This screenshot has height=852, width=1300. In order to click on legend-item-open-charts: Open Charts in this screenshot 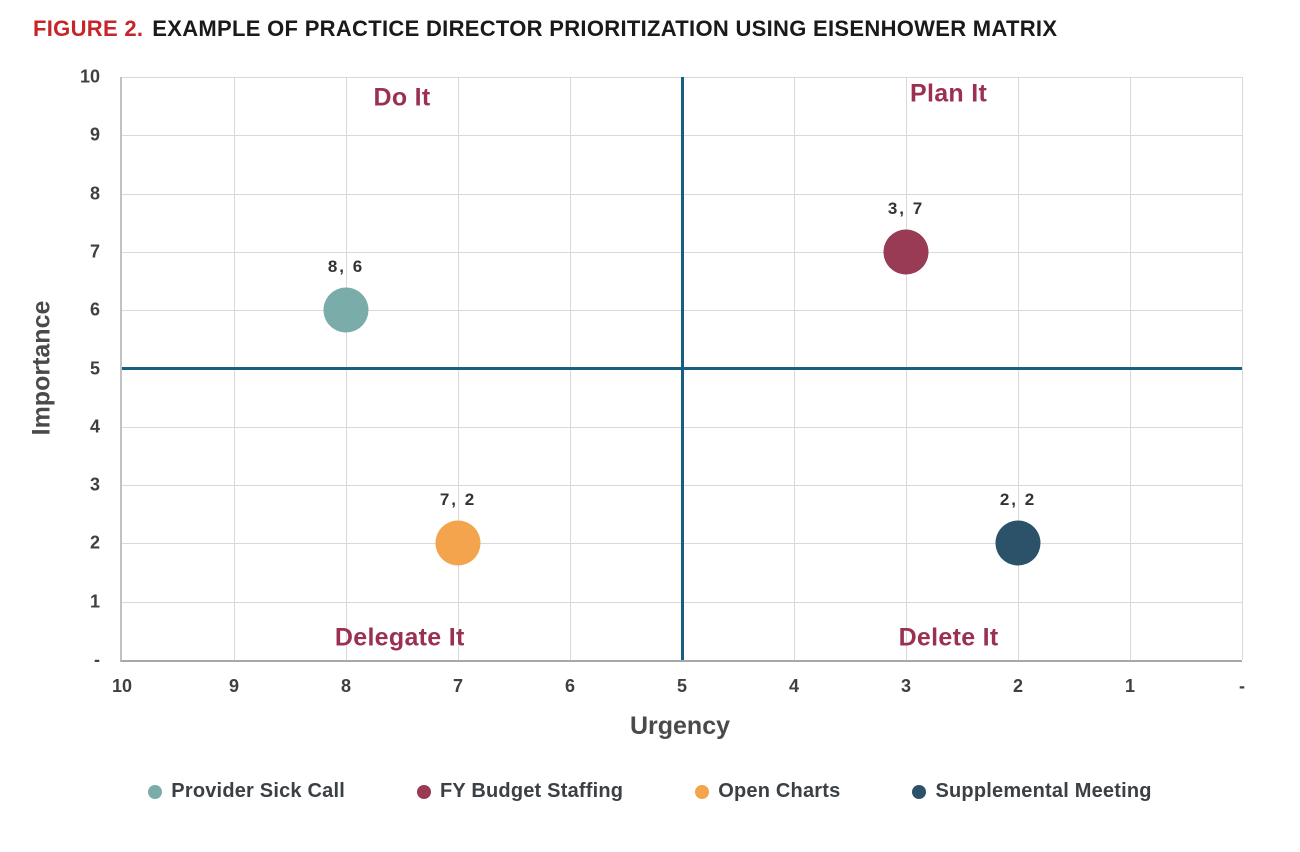, I will do `click(767, 791)`.